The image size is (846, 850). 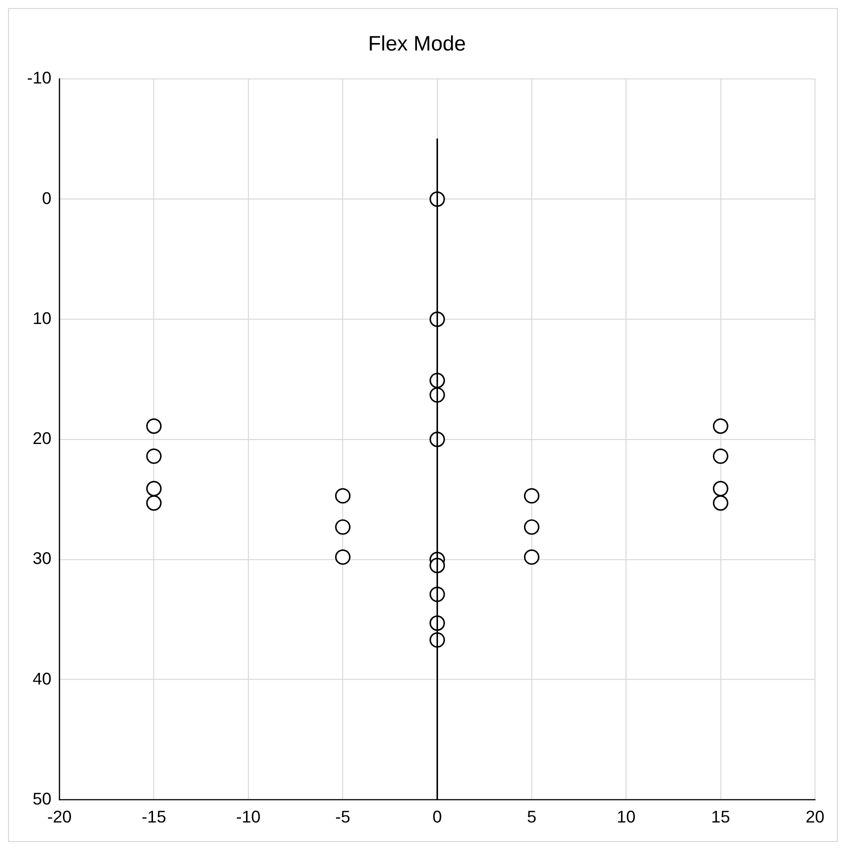 I want to click on y-tick-label: 20, so click(x=42, y=438).